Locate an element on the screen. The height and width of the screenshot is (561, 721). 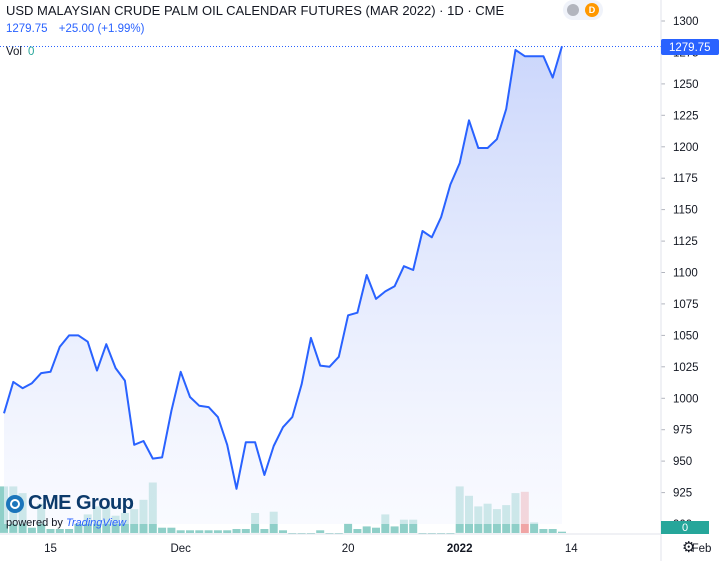
delayed-badge: D is located at coordinates (592, 10).